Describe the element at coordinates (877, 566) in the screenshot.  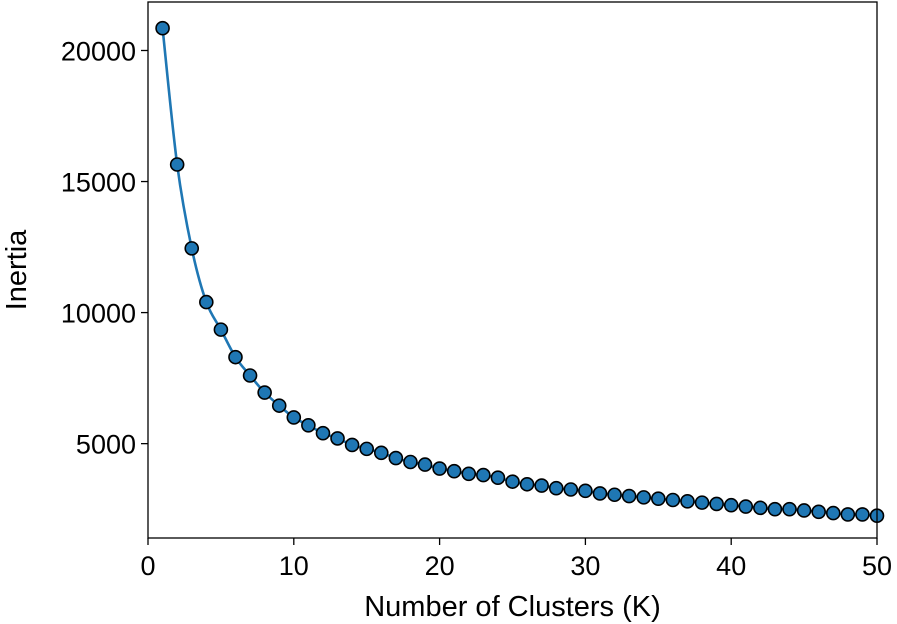
I see `x-tick-label: 50` at that location.